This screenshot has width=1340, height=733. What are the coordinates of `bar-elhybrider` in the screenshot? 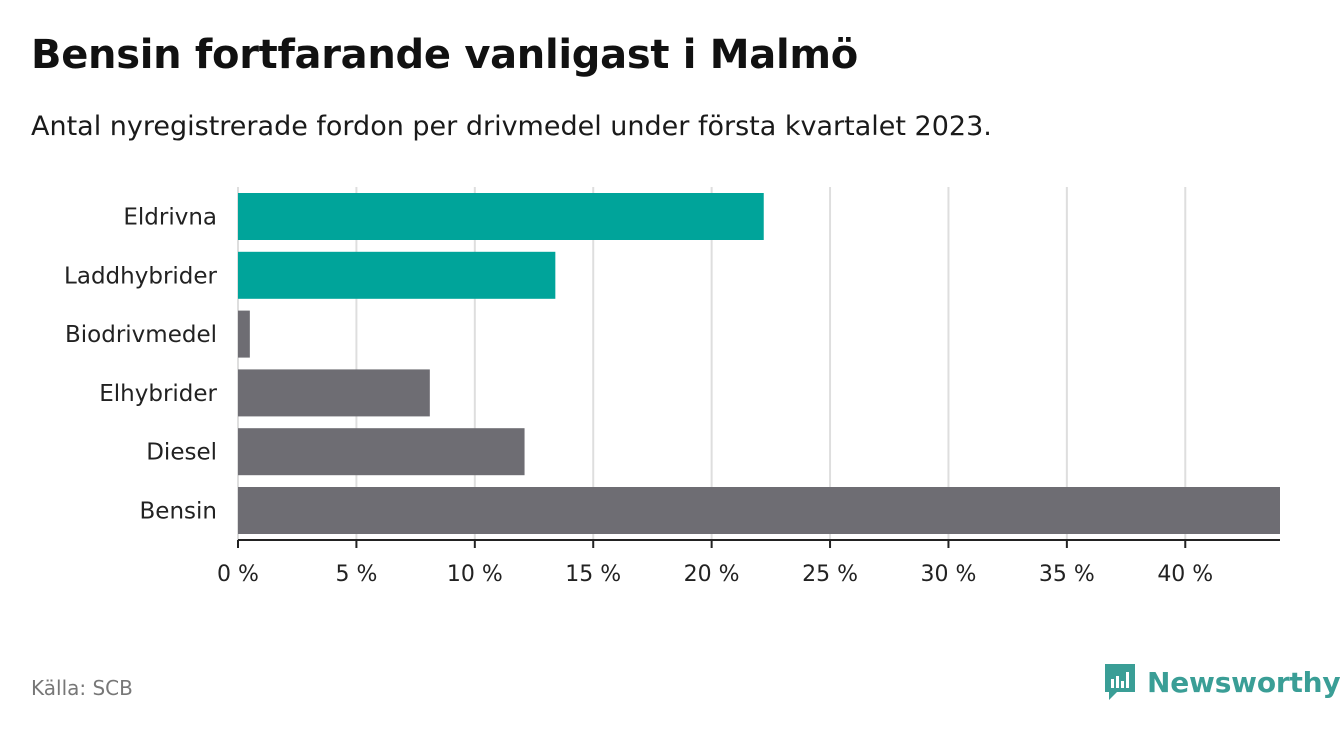 It's located at (334, 393).